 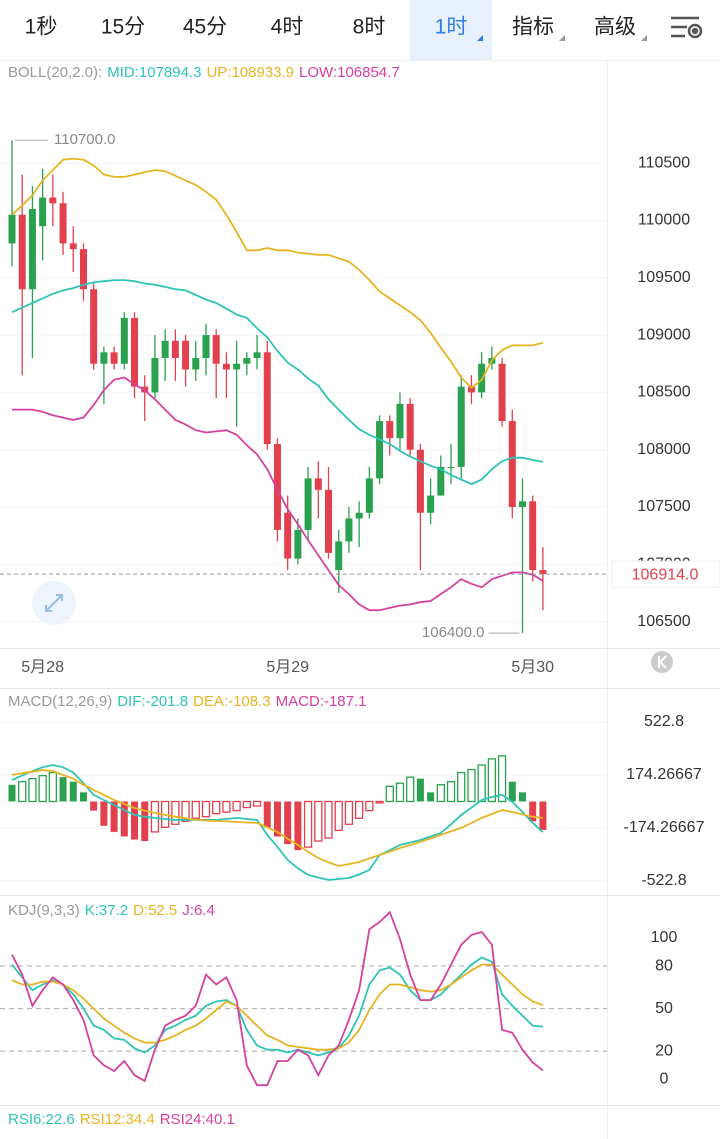 What do you see at coordinates (687, 27) in the screenshot?
I see `settings-icon` at bounding box center [687, 27].